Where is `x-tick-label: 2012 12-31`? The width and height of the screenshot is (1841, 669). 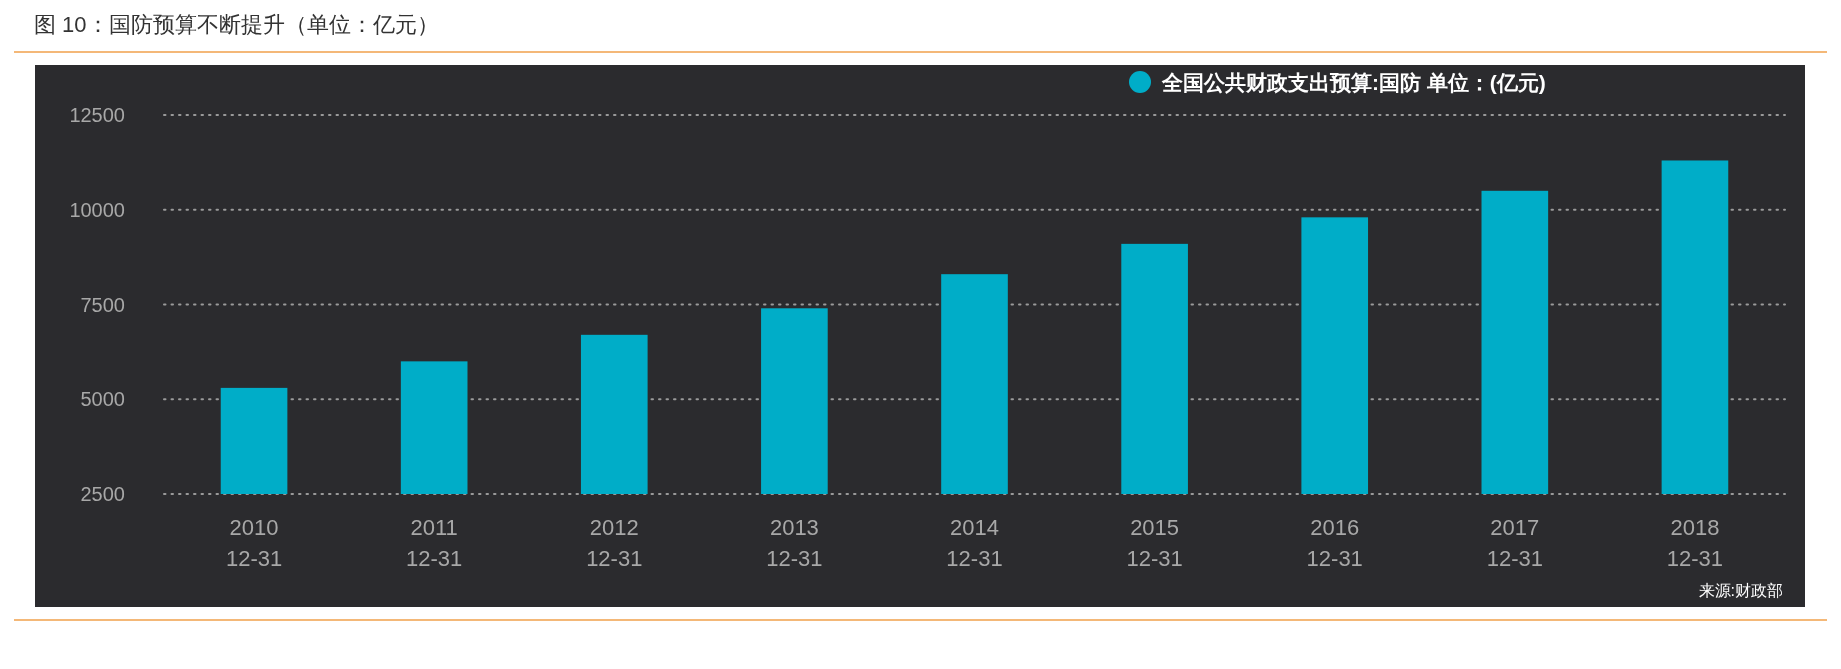 x-tick-label: 2012 12-31 is located at coordinates (614, 543).